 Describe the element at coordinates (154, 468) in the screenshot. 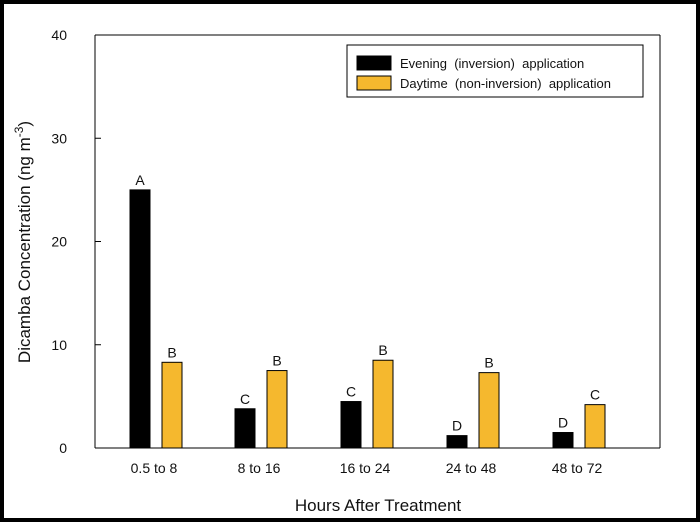

I see `x-tick-label: 0.5 to 8` at that location.